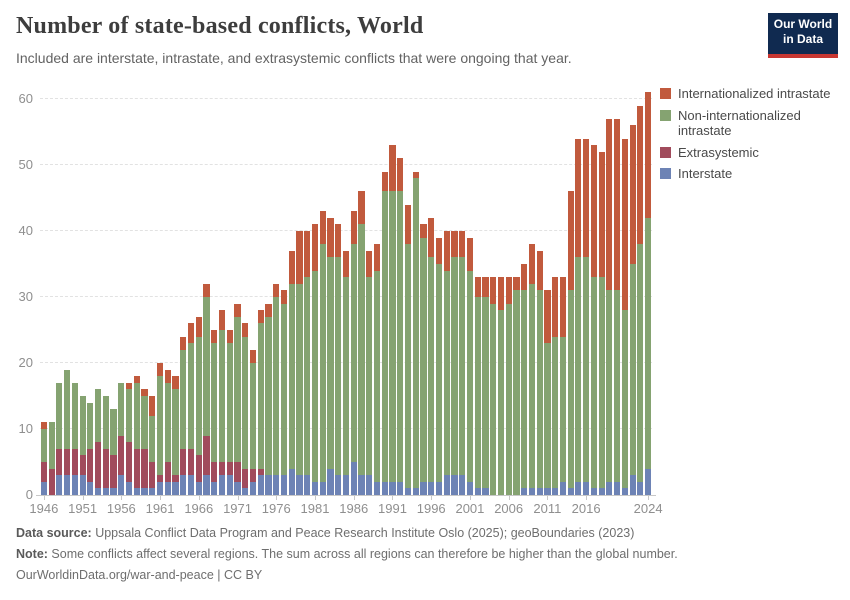 This screenshot has width=850, height=600. I want to click on legend-item-interstate: Interstate, so click(753, 174).